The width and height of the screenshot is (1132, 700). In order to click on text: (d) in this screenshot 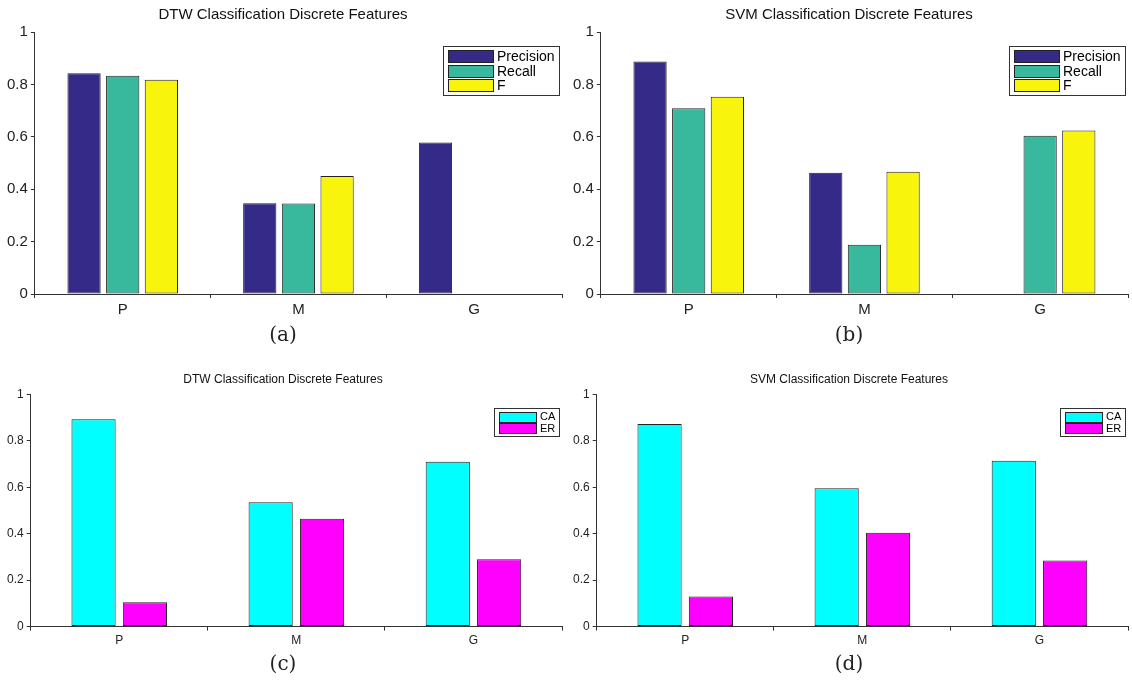, I will do `click(849, 663)`.